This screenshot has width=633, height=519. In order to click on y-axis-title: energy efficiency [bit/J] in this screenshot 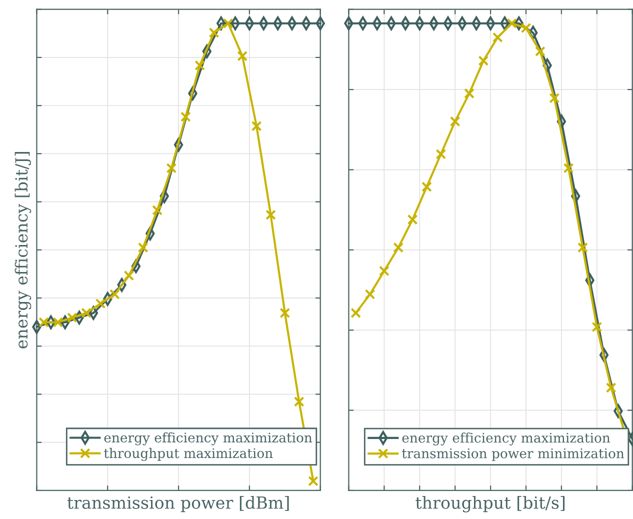, I will do `click(23, 250)`.